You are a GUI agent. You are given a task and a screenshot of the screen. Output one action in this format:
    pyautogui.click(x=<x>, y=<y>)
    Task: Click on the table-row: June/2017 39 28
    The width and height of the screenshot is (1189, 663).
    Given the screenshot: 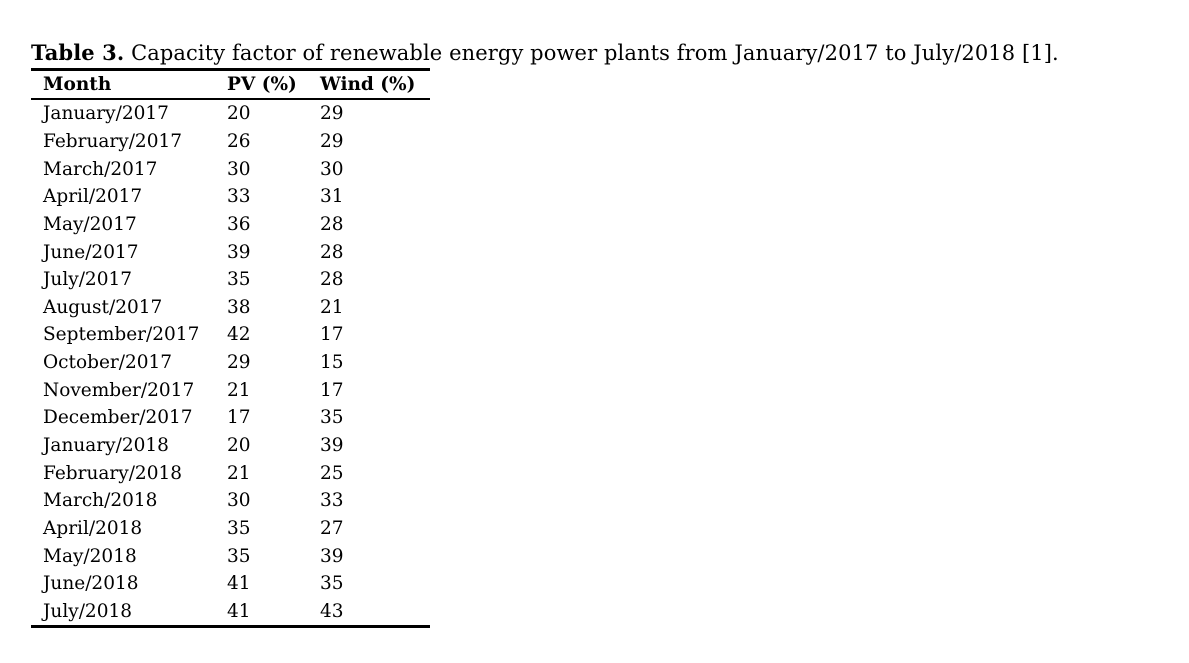 What is the action you would take?
    pyautogui.click(x=230, y=252)
    